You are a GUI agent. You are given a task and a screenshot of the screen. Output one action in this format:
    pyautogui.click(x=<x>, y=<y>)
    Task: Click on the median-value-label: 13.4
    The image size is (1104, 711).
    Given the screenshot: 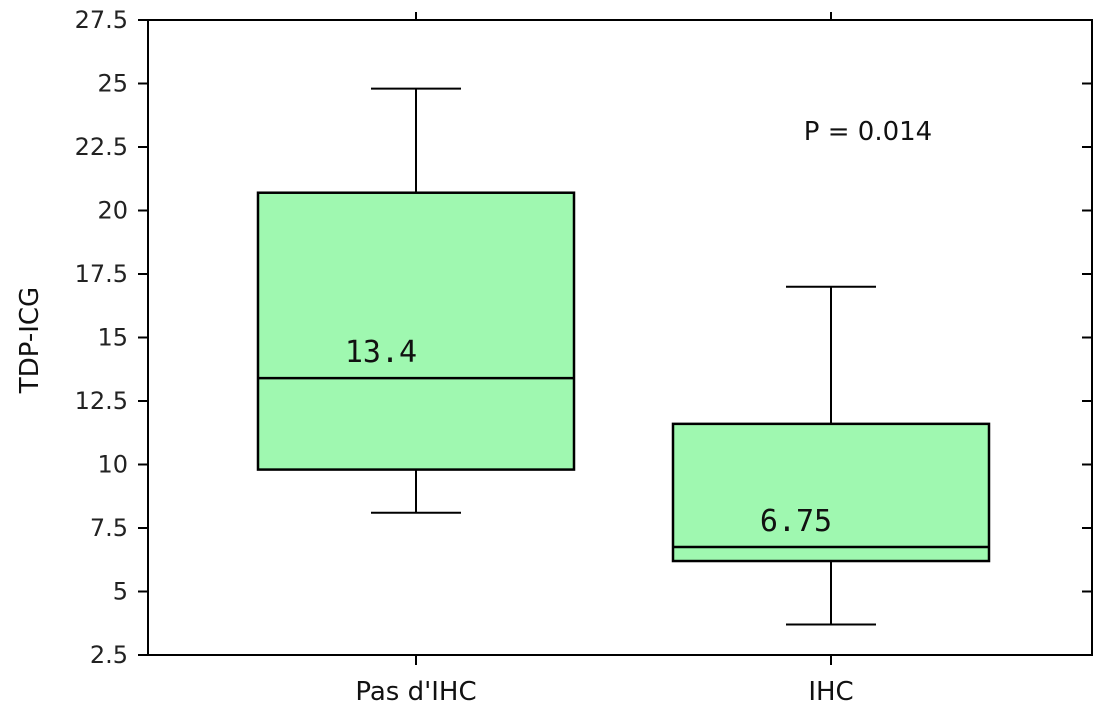 What is the action you would take?
    pyautogui.click(x=381, y=352)
    